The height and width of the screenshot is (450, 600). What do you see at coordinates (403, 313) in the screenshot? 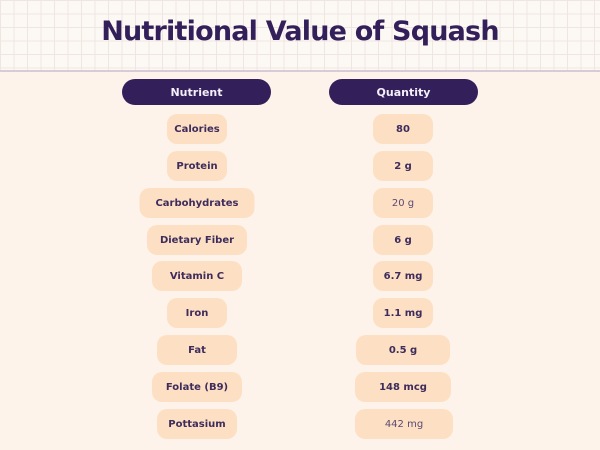
I see `quantity-cell: 1.1 mg` at bounding box center [403, 313].